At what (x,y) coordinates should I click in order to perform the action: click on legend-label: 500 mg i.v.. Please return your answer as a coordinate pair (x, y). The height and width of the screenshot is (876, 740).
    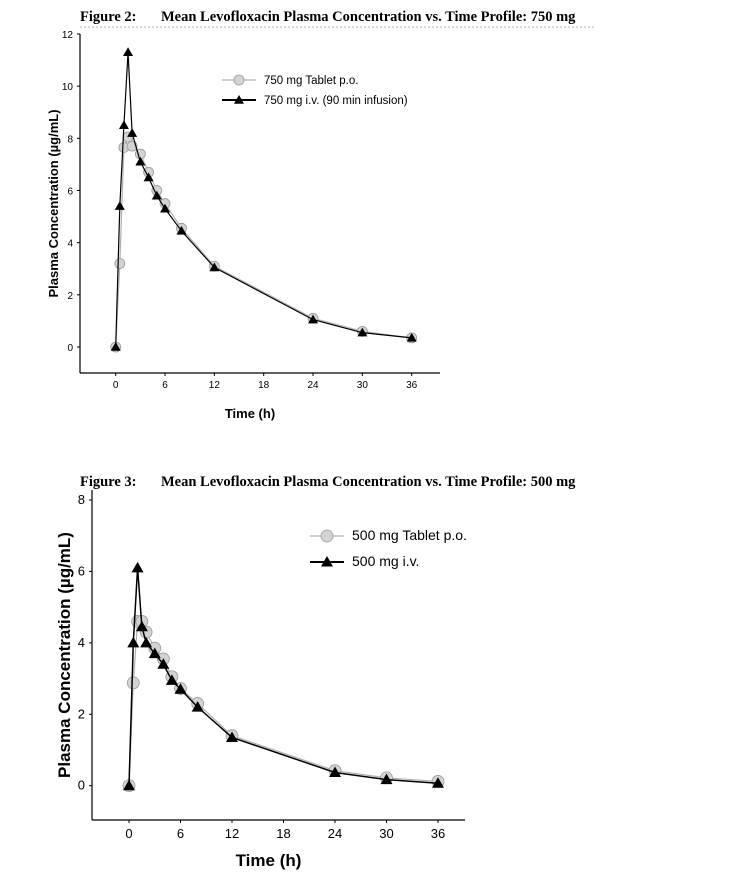
    Looking at the image, I should click on (385, 561).